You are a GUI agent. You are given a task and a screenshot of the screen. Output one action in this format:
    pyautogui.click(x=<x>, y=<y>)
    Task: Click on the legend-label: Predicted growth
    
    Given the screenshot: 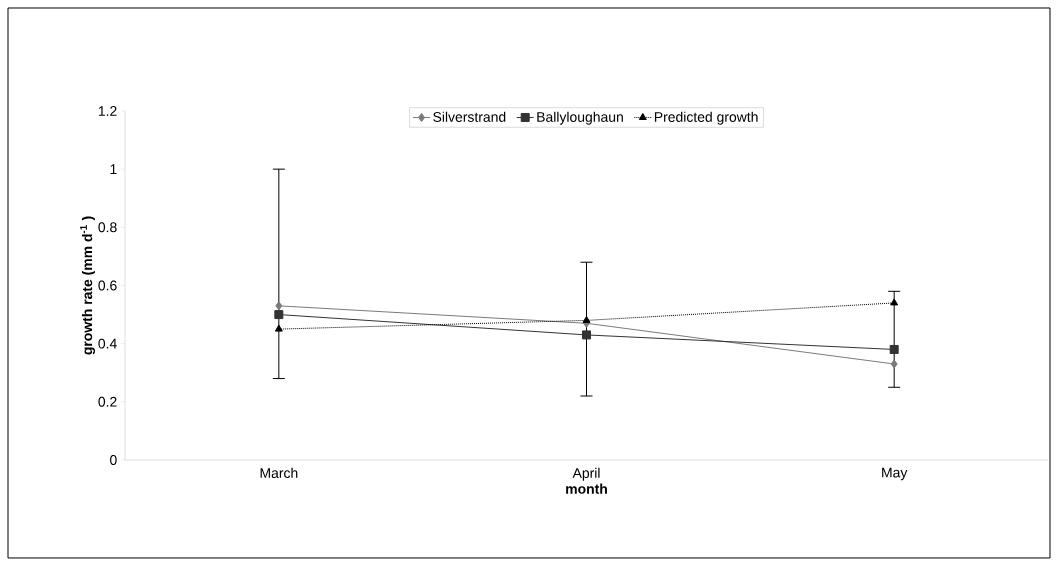 What is the action you would take?
    pyautogui.click(x=706, y=118)
    